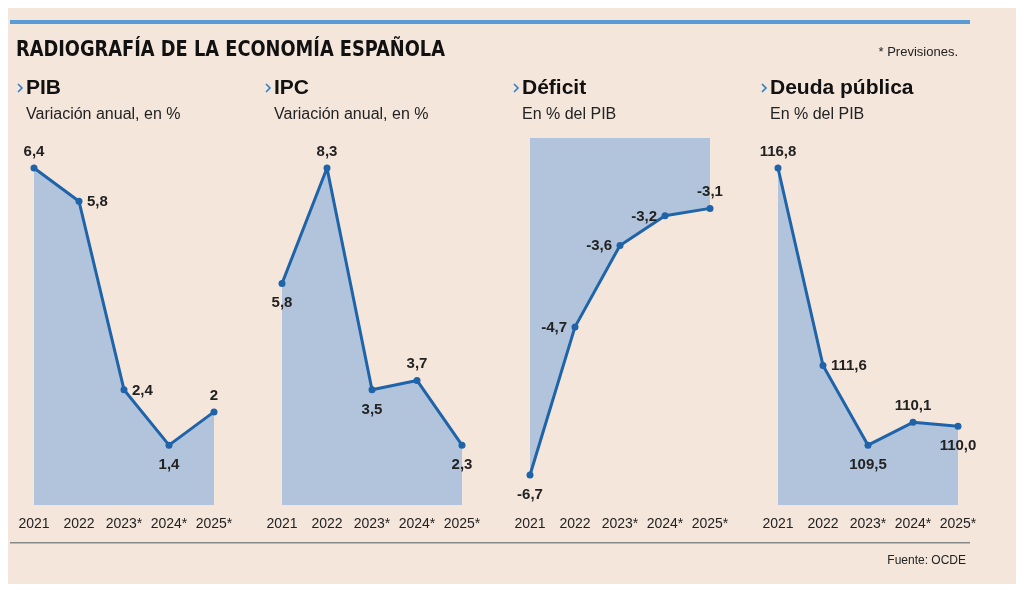  What do you see at coordinates (849, 365) in the screenshot?
I see `data-label: 111,6` at bounding box center [849, 365].